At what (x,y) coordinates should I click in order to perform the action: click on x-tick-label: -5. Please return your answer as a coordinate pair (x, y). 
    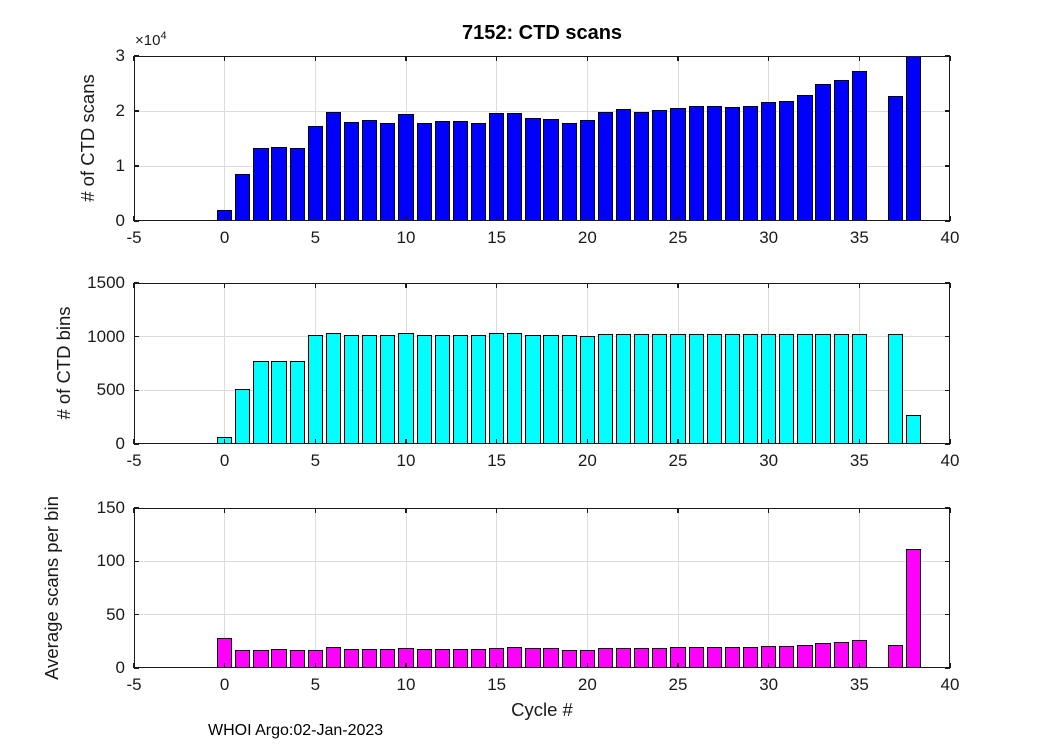
    Looking at the image, I should click on (134, 237).